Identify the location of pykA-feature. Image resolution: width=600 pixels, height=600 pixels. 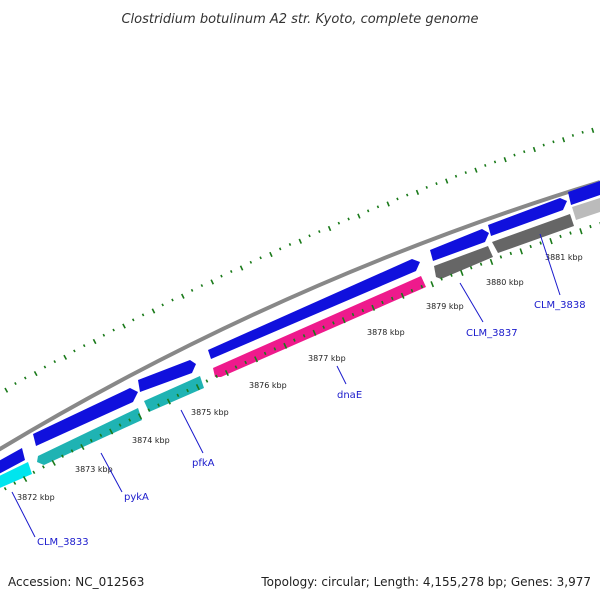
(89, 436).